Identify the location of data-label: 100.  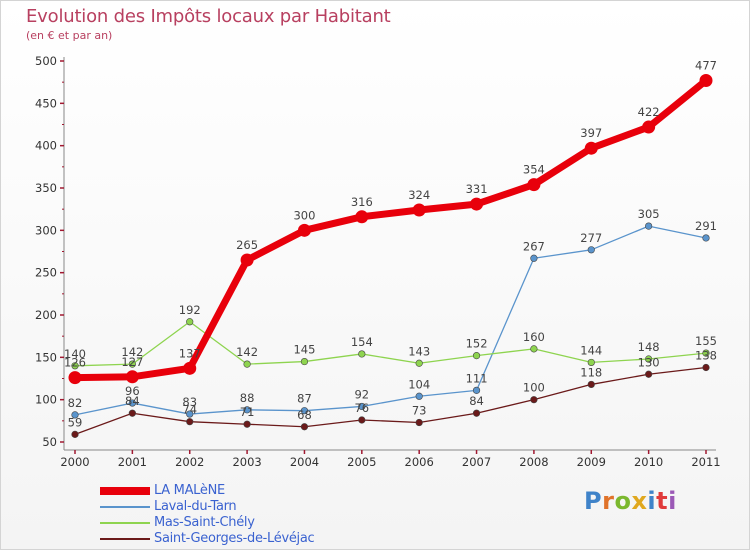
(534, 388).